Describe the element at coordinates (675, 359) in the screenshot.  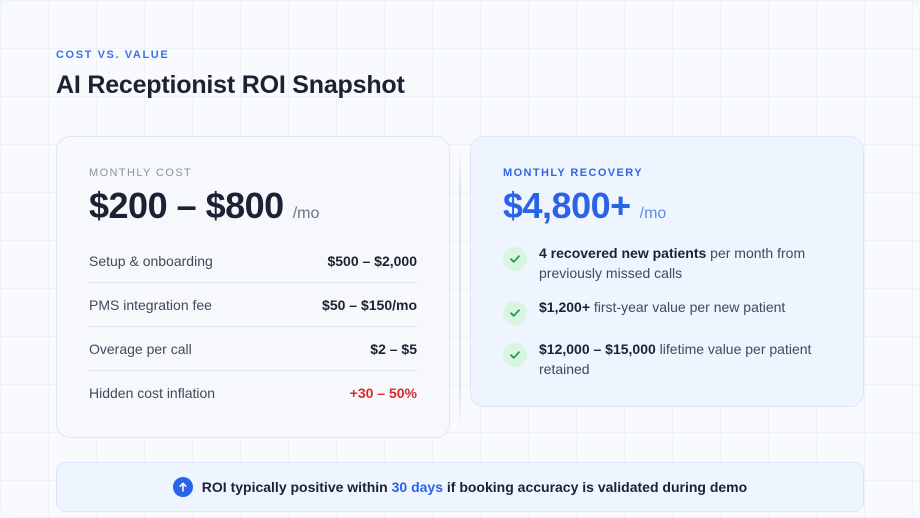
I see `benefit-detail: lifetime value per patient retained` at that location.